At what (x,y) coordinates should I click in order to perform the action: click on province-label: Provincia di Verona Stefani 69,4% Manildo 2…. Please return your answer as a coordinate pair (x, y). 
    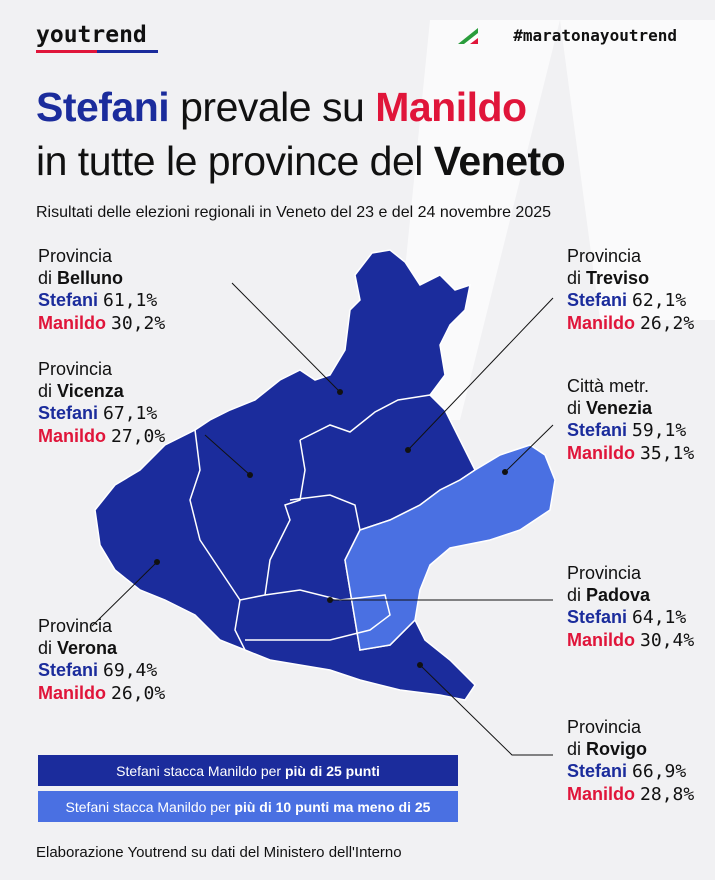
    Looking at the image, I should click on (101, 660).